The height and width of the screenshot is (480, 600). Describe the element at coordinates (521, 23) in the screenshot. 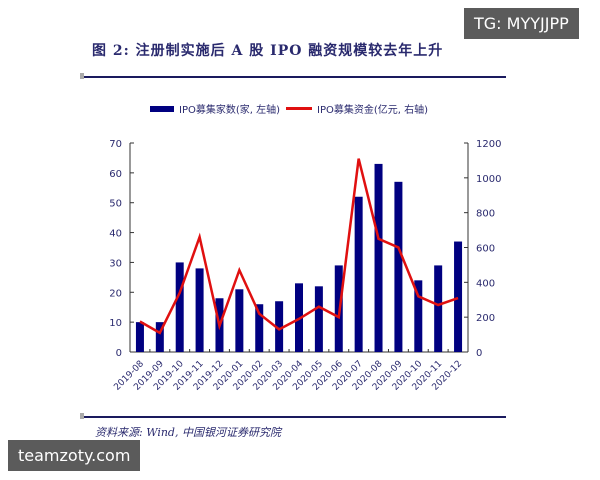

I see `watermark-top-right: TG: MYYJJPP` at that location.